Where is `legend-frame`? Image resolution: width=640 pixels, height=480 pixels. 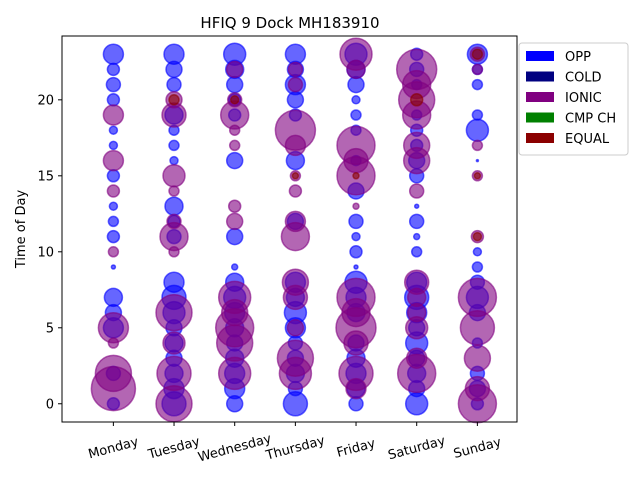 legend-frame is located at coordinates (573, 99).